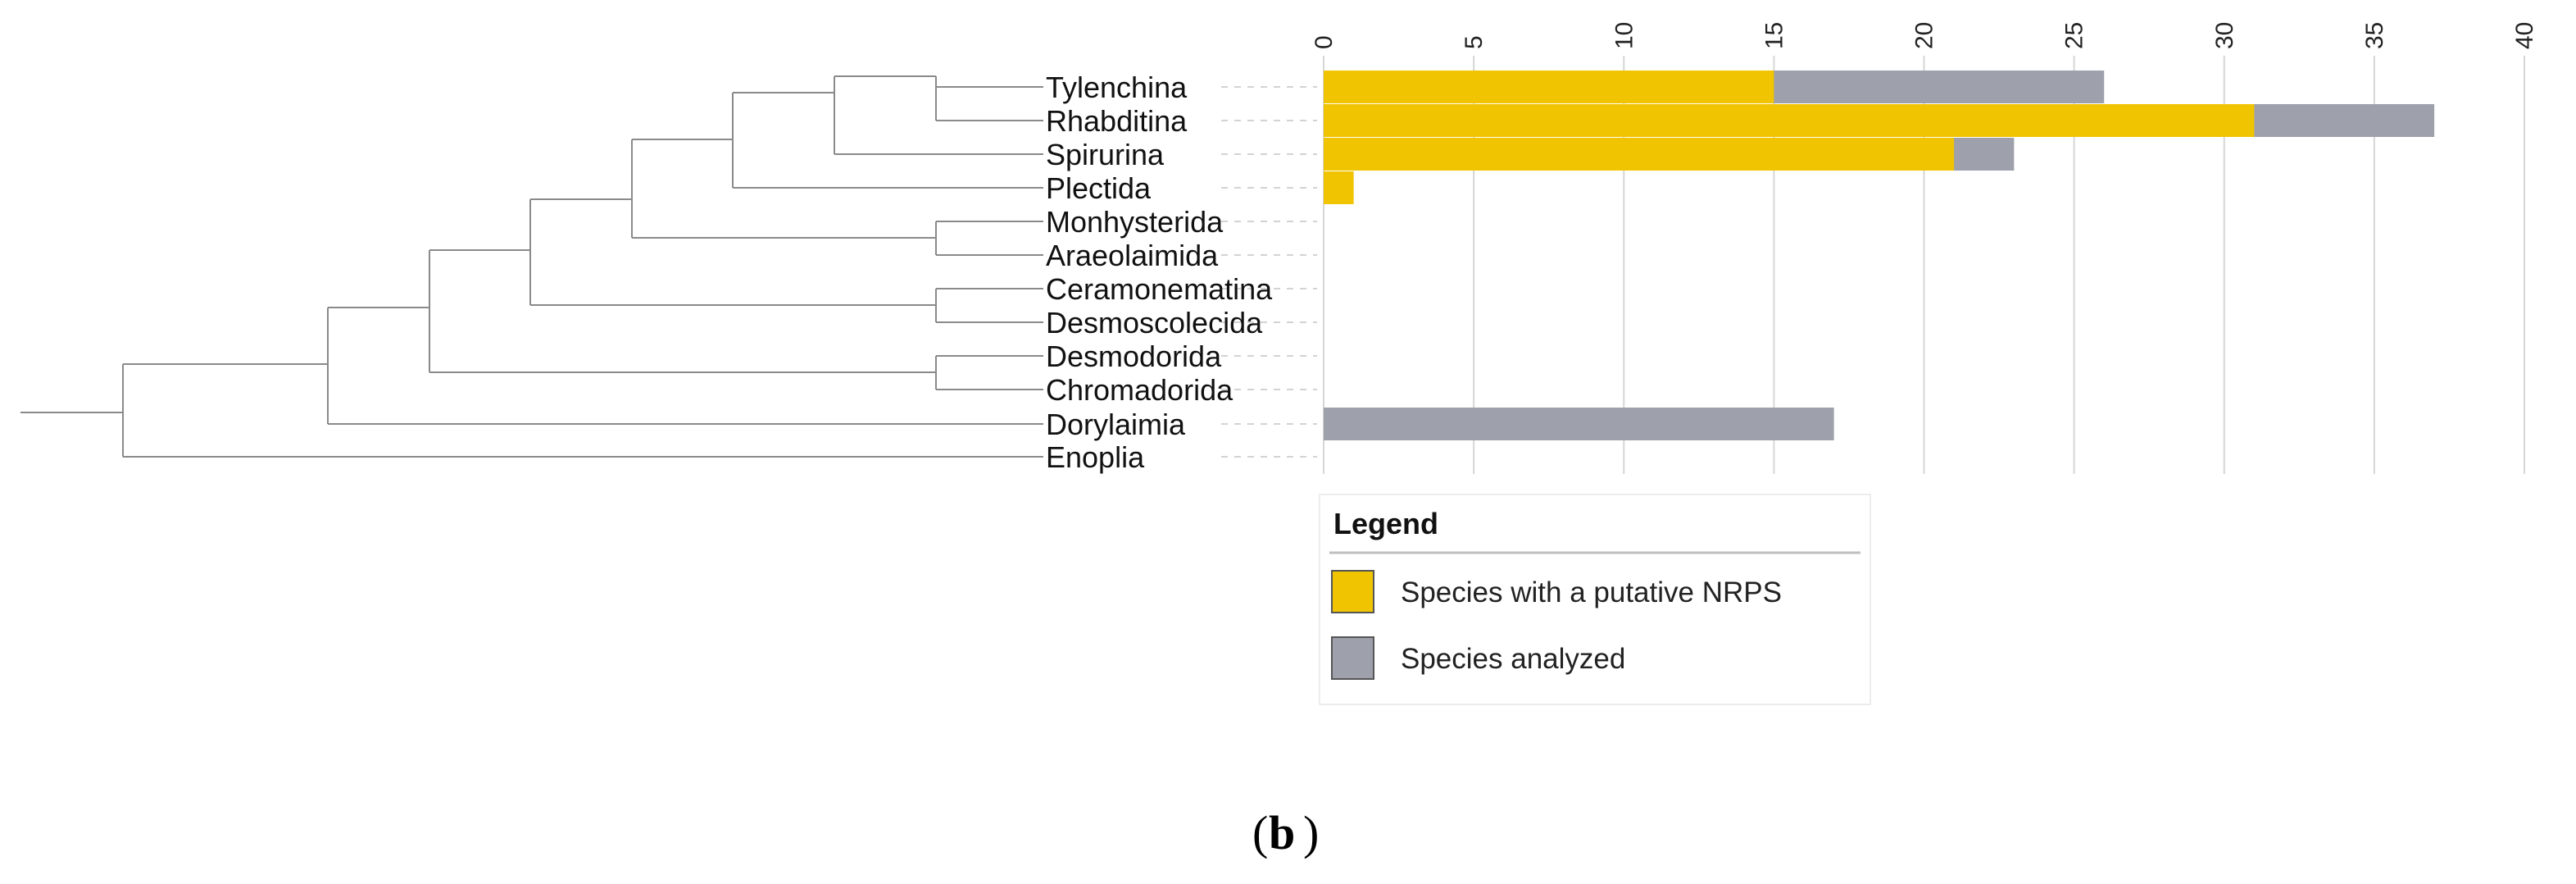 The height and width of the screenshot is (884, 2576). I want to click on taxon-label: Dorylaimia, so click(1116, 425).